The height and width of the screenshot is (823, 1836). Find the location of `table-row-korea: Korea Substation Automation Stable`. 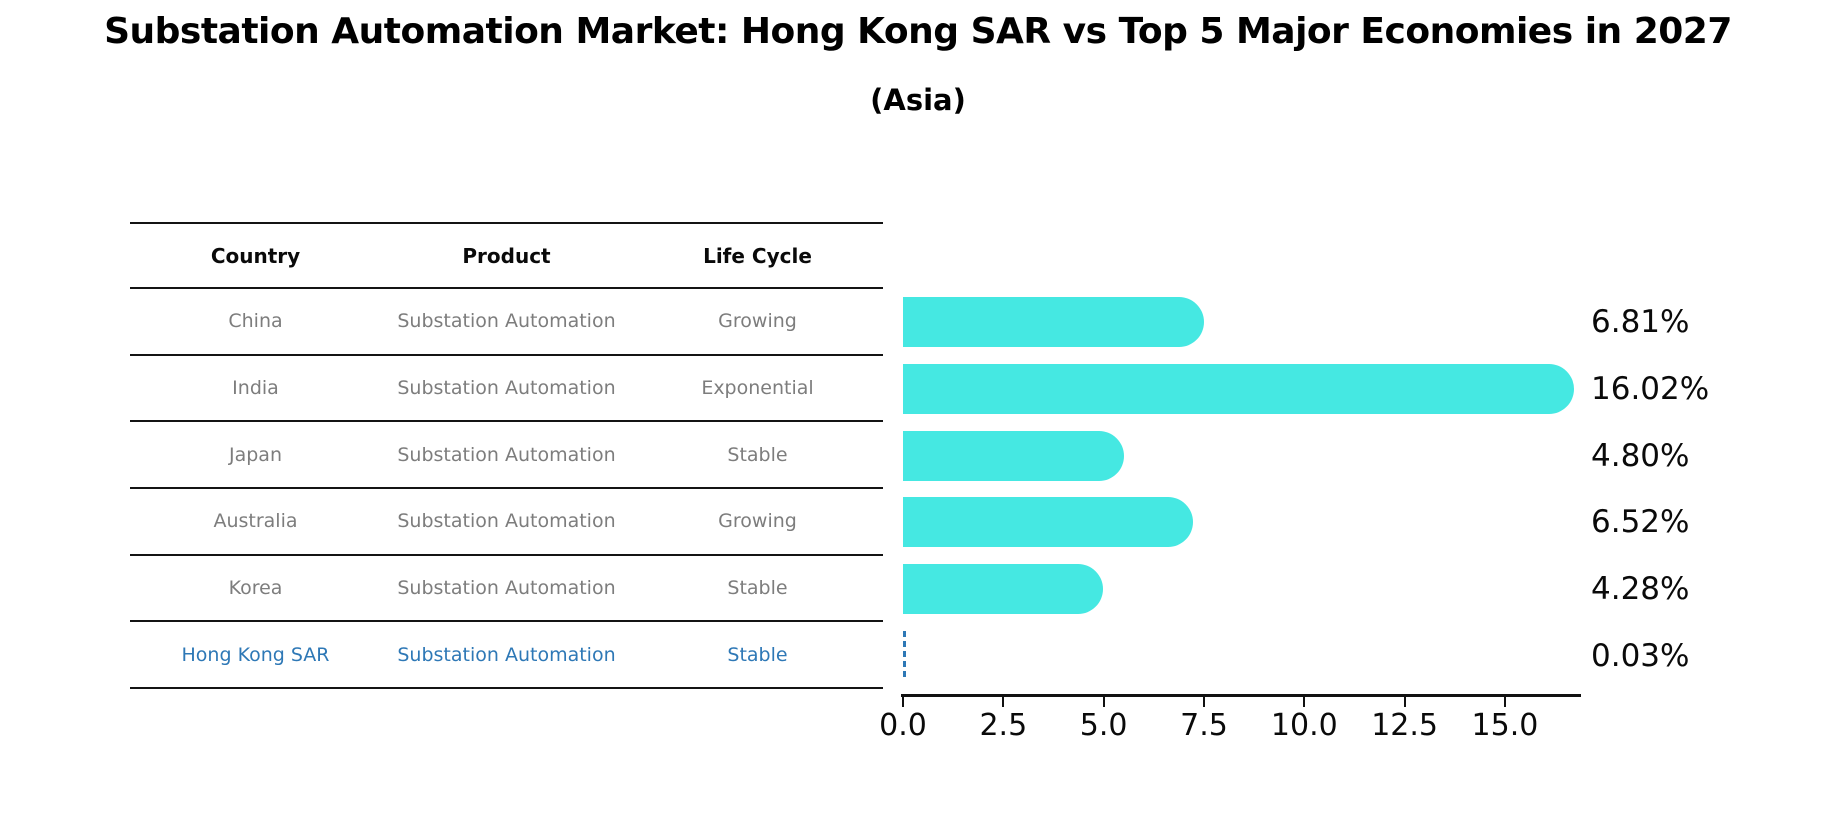

table-row-korea: Korea Substation Automation Stable is located at coordinates (506, 589).